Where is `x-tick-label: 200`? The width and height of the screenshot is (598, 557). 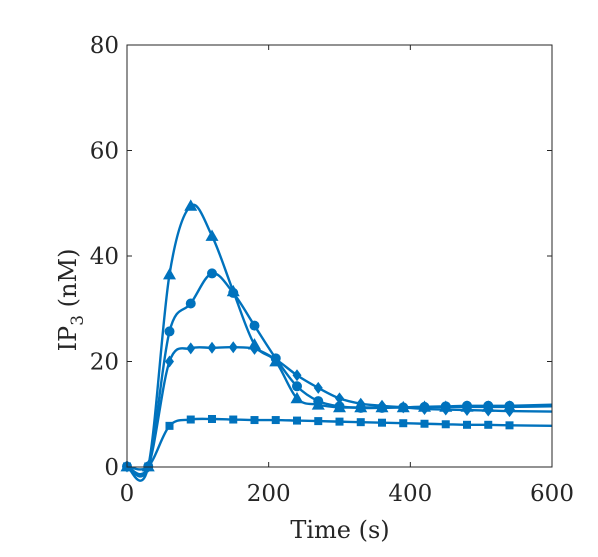
x-tick-label: 200 is located at coordinates (269, 494).